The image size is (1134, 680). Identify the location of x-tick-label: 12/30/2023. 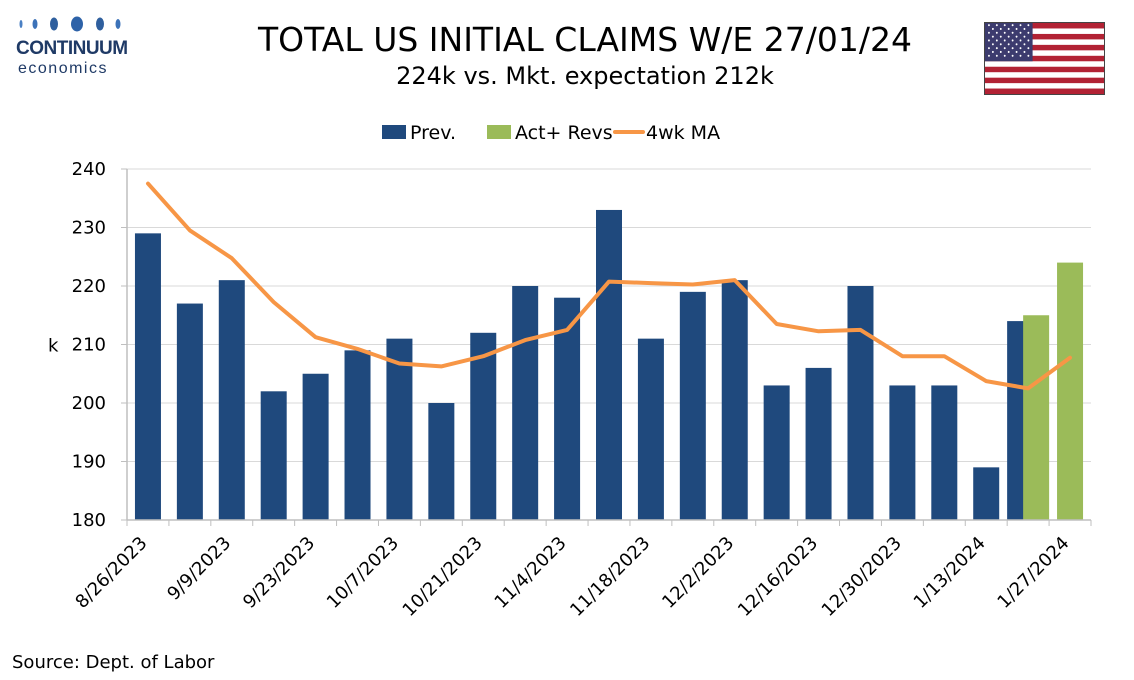
(862, 577).